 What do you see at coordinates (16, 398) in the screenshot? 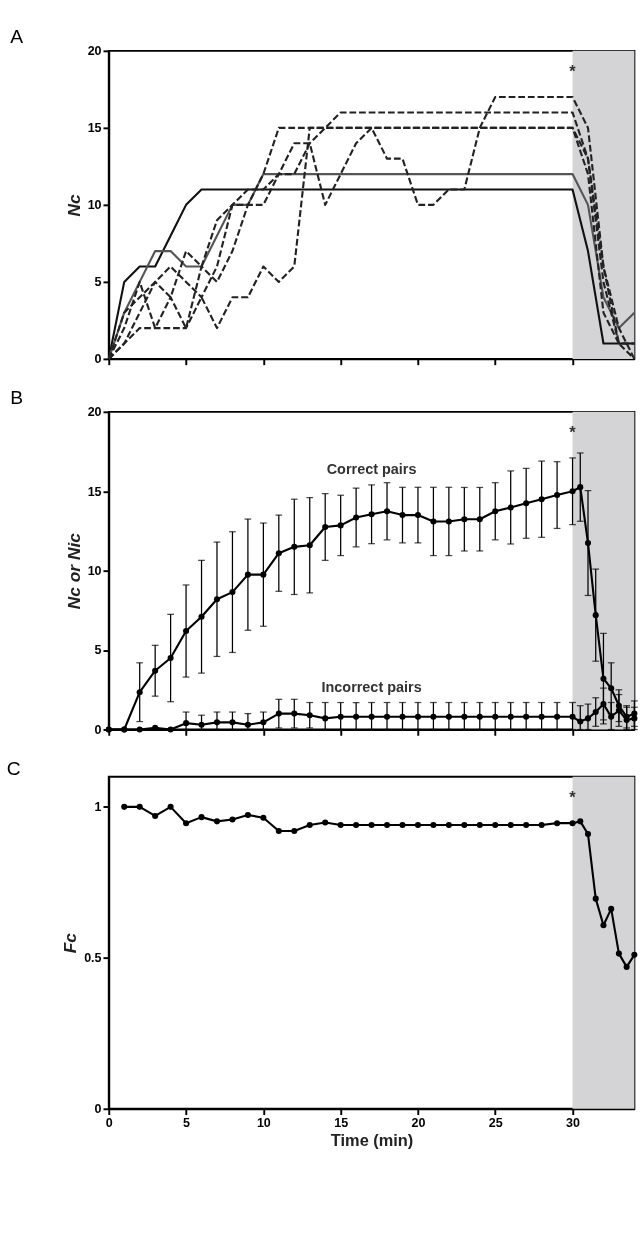
I see `chart-title: B` at bounding box center [16, 398].